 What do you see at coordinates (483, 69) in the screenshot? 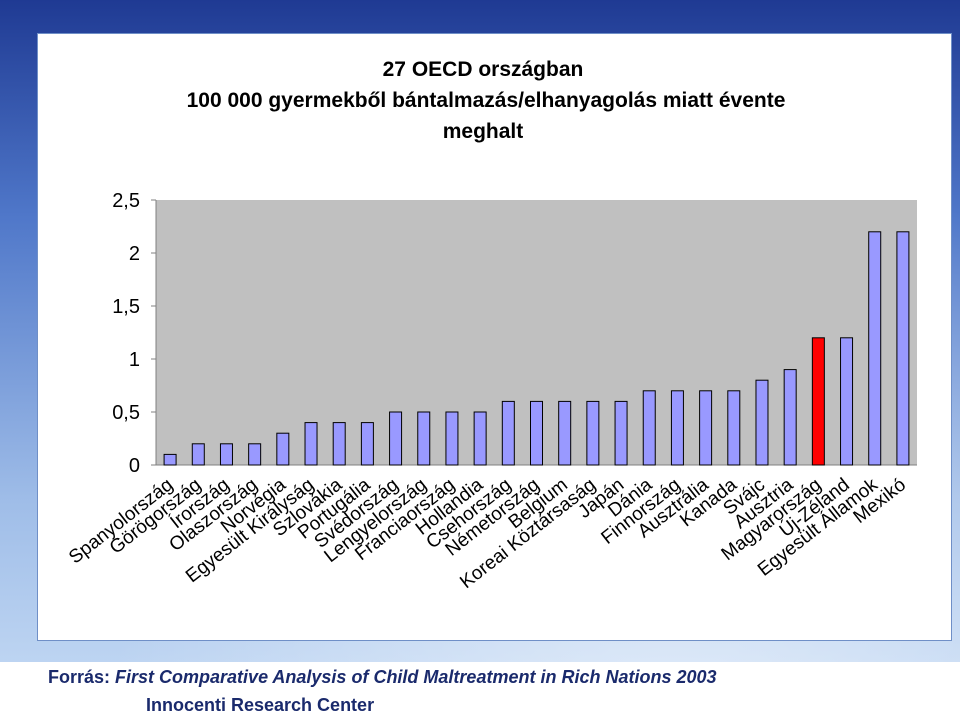
I see `chart-title-line: 27 OECD országban` at bounding box center [483, 69].